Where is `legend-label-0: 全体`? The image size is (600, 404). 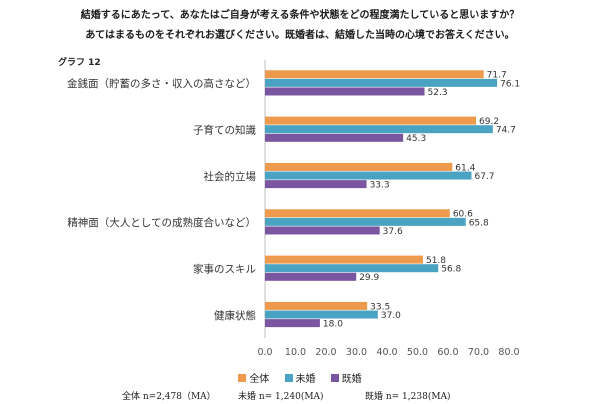
legend-label-0: 全体 is located at coordinates (259, 379).